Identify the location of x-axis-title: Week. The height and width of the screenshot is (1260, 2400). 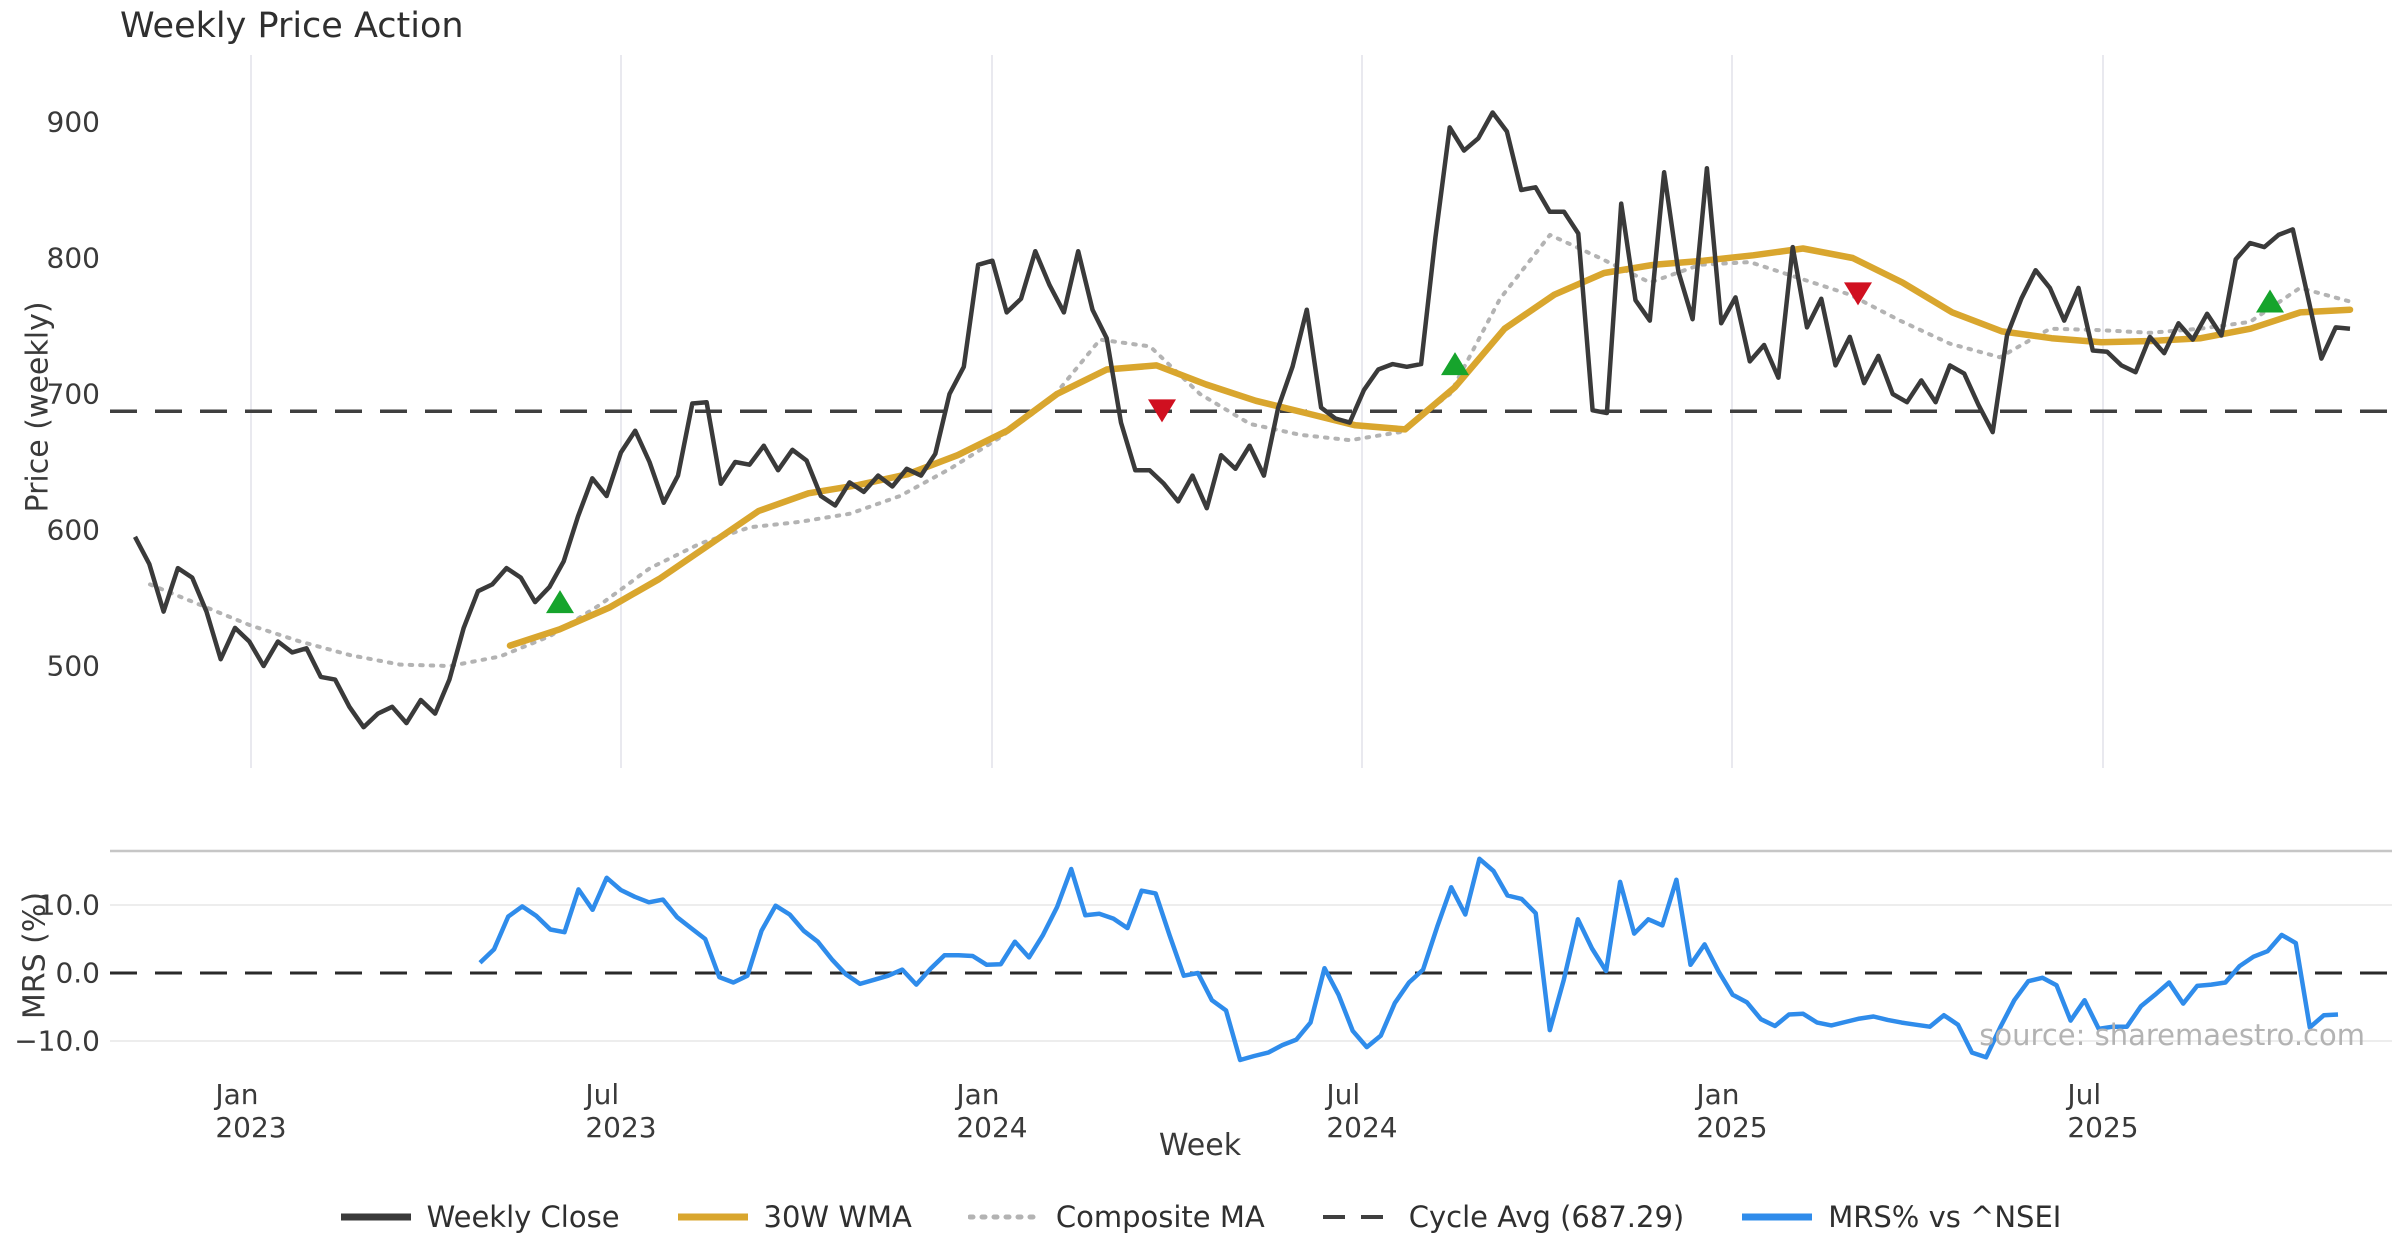
(1200, 1145).